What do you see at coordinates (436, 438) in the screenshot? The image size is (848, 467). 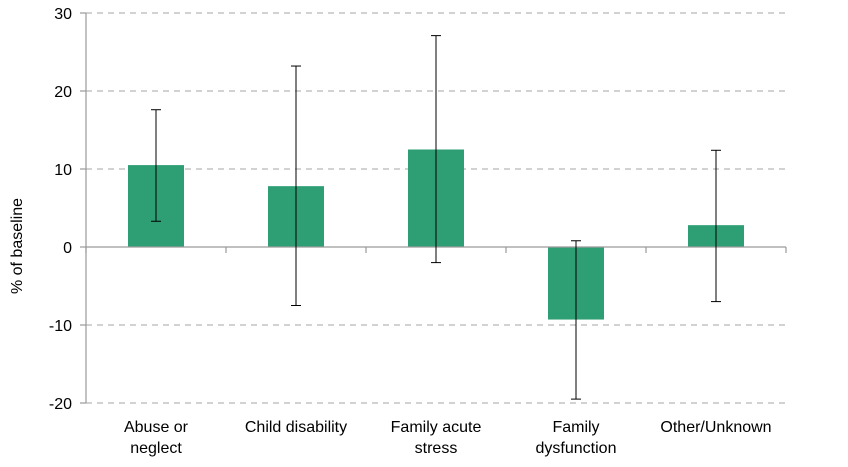 I see `x-category-label-3: Family acute stress` at bounding box center [436, 438].